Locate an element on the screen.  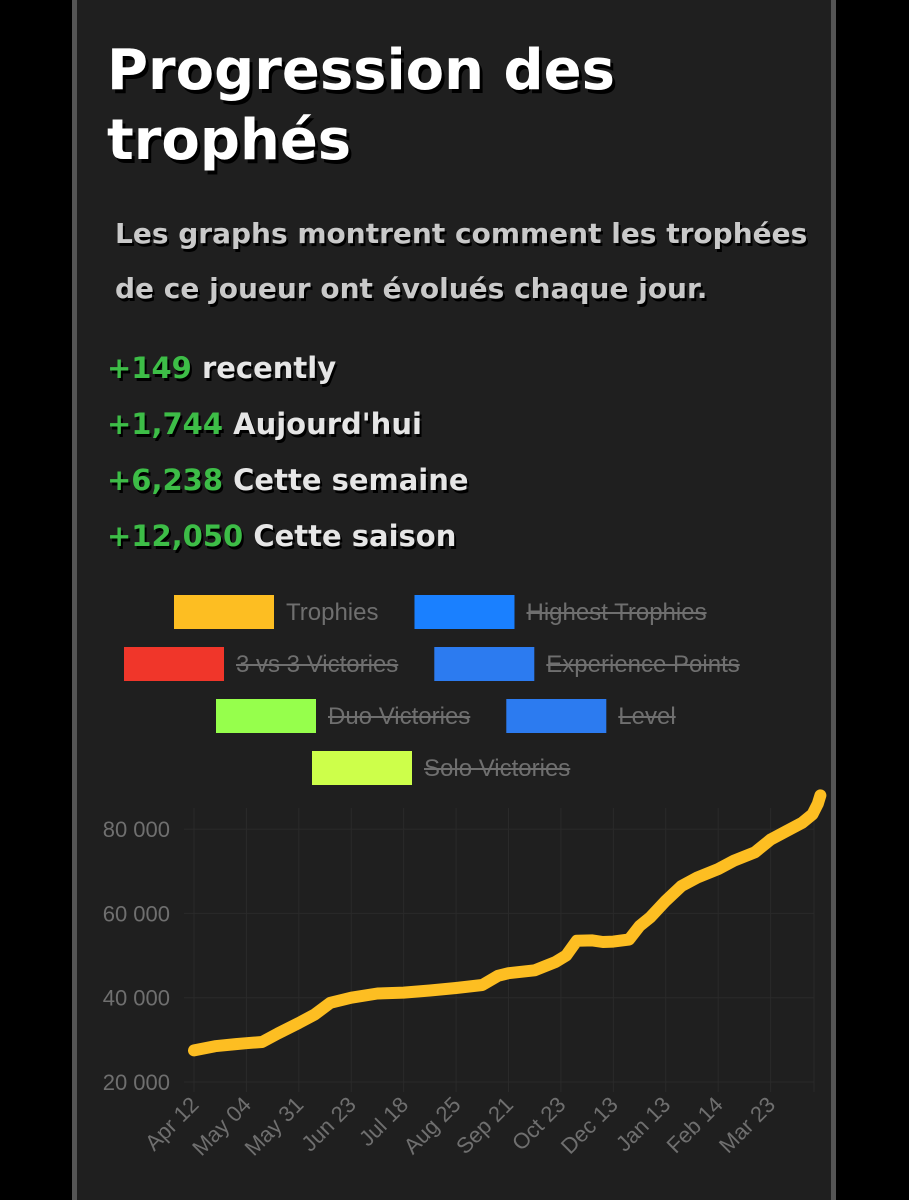
legend-label: Trophies is located at coordinates (332, 612).